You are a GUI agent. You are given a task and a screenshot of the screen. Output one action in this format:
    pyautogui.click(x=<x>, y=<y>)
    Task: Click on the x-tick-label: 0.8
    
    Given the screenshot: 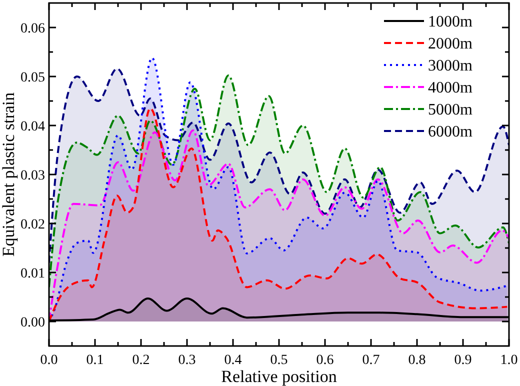 What is the action you would take?
    pyautogui.click(x=417, y=360)
    